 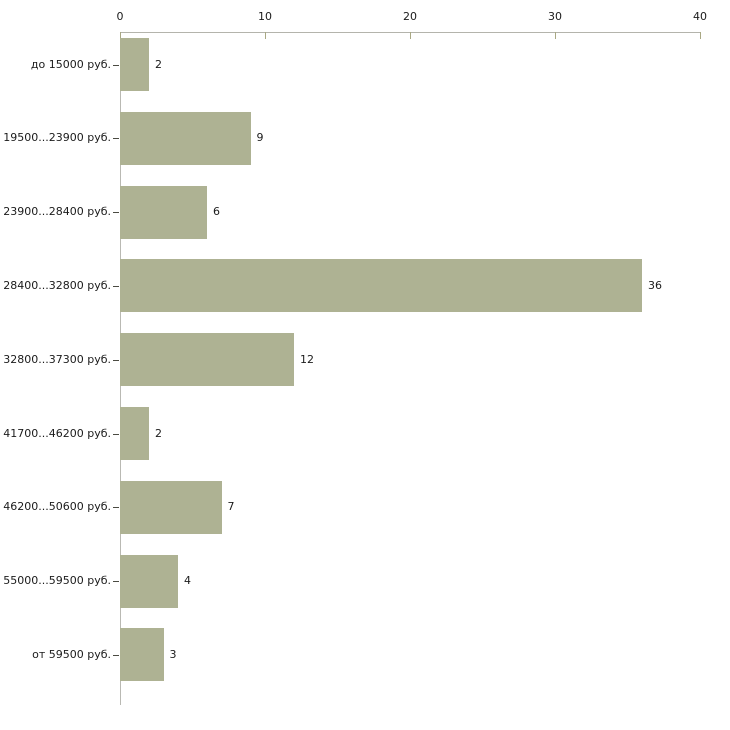 What do you see at coordinates (71, 654) in the screenshot?
I see `category-label: от 59500 руб.` at bounding box center [71, 654].